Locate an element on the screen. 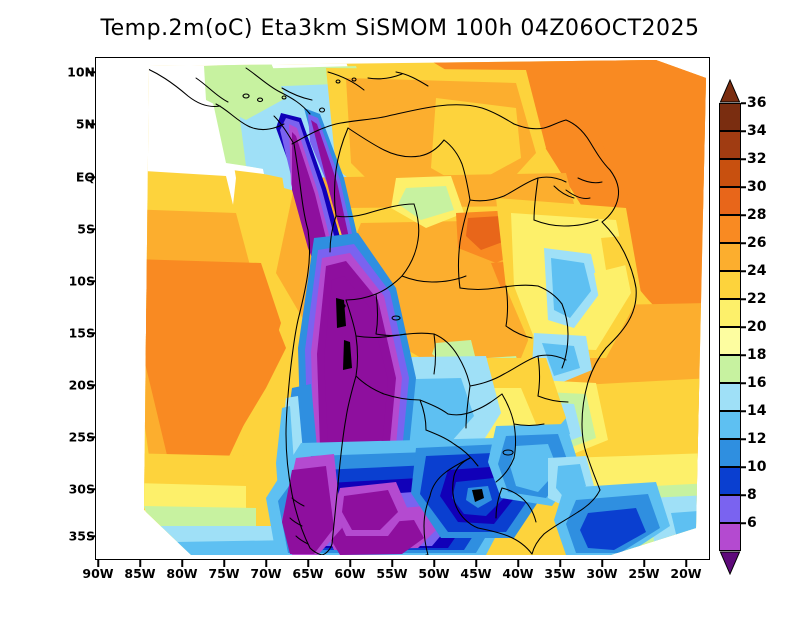 The width and height of the screenshot is (800, 618). colorbar-tick-label: 22 is located at coordinates (757, 299).